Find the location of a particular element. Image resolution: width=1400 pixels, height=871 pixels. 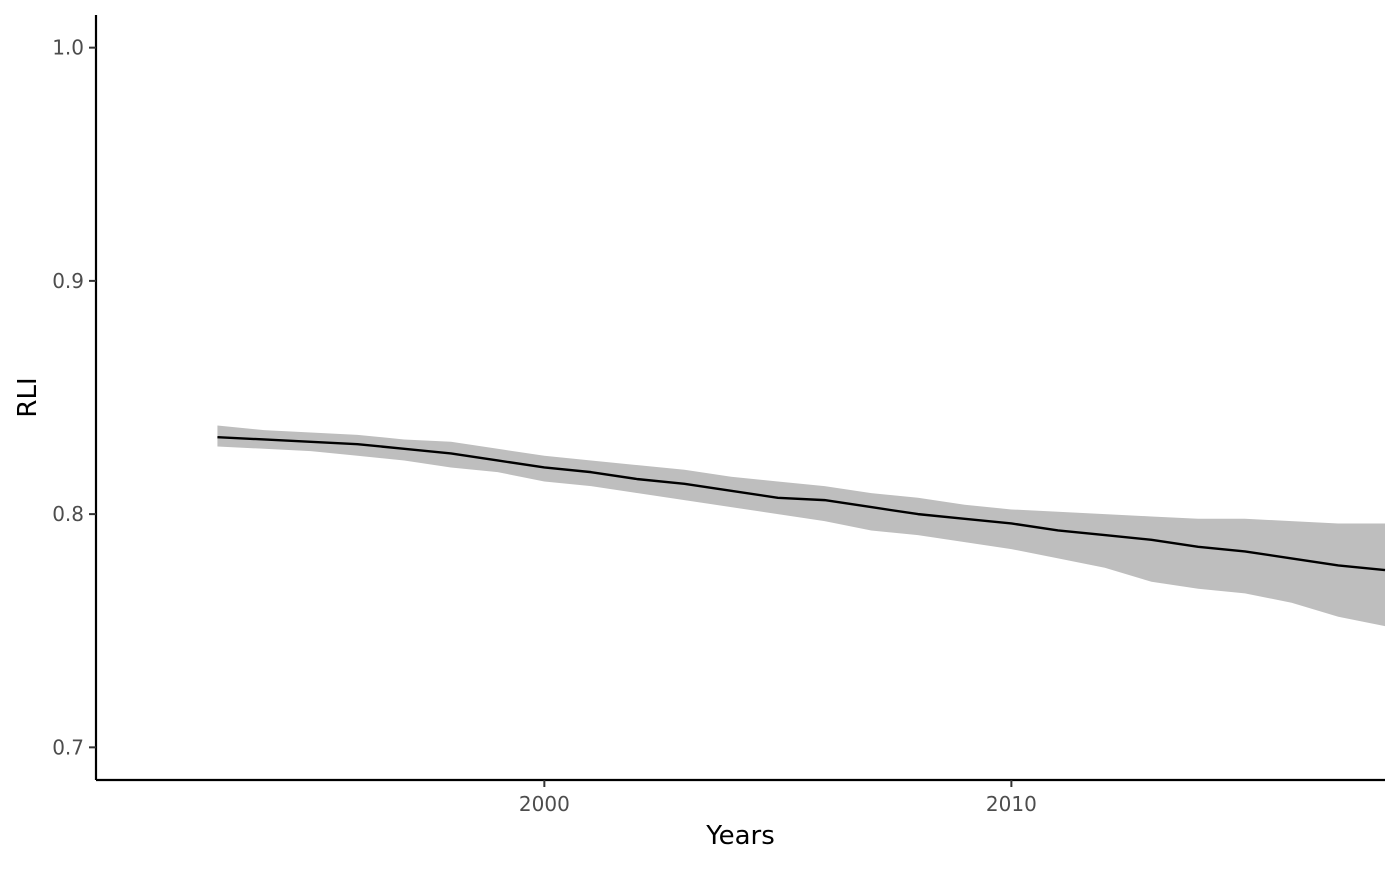

y-tick-label: 1.0 is located at coordinates (68, 48).